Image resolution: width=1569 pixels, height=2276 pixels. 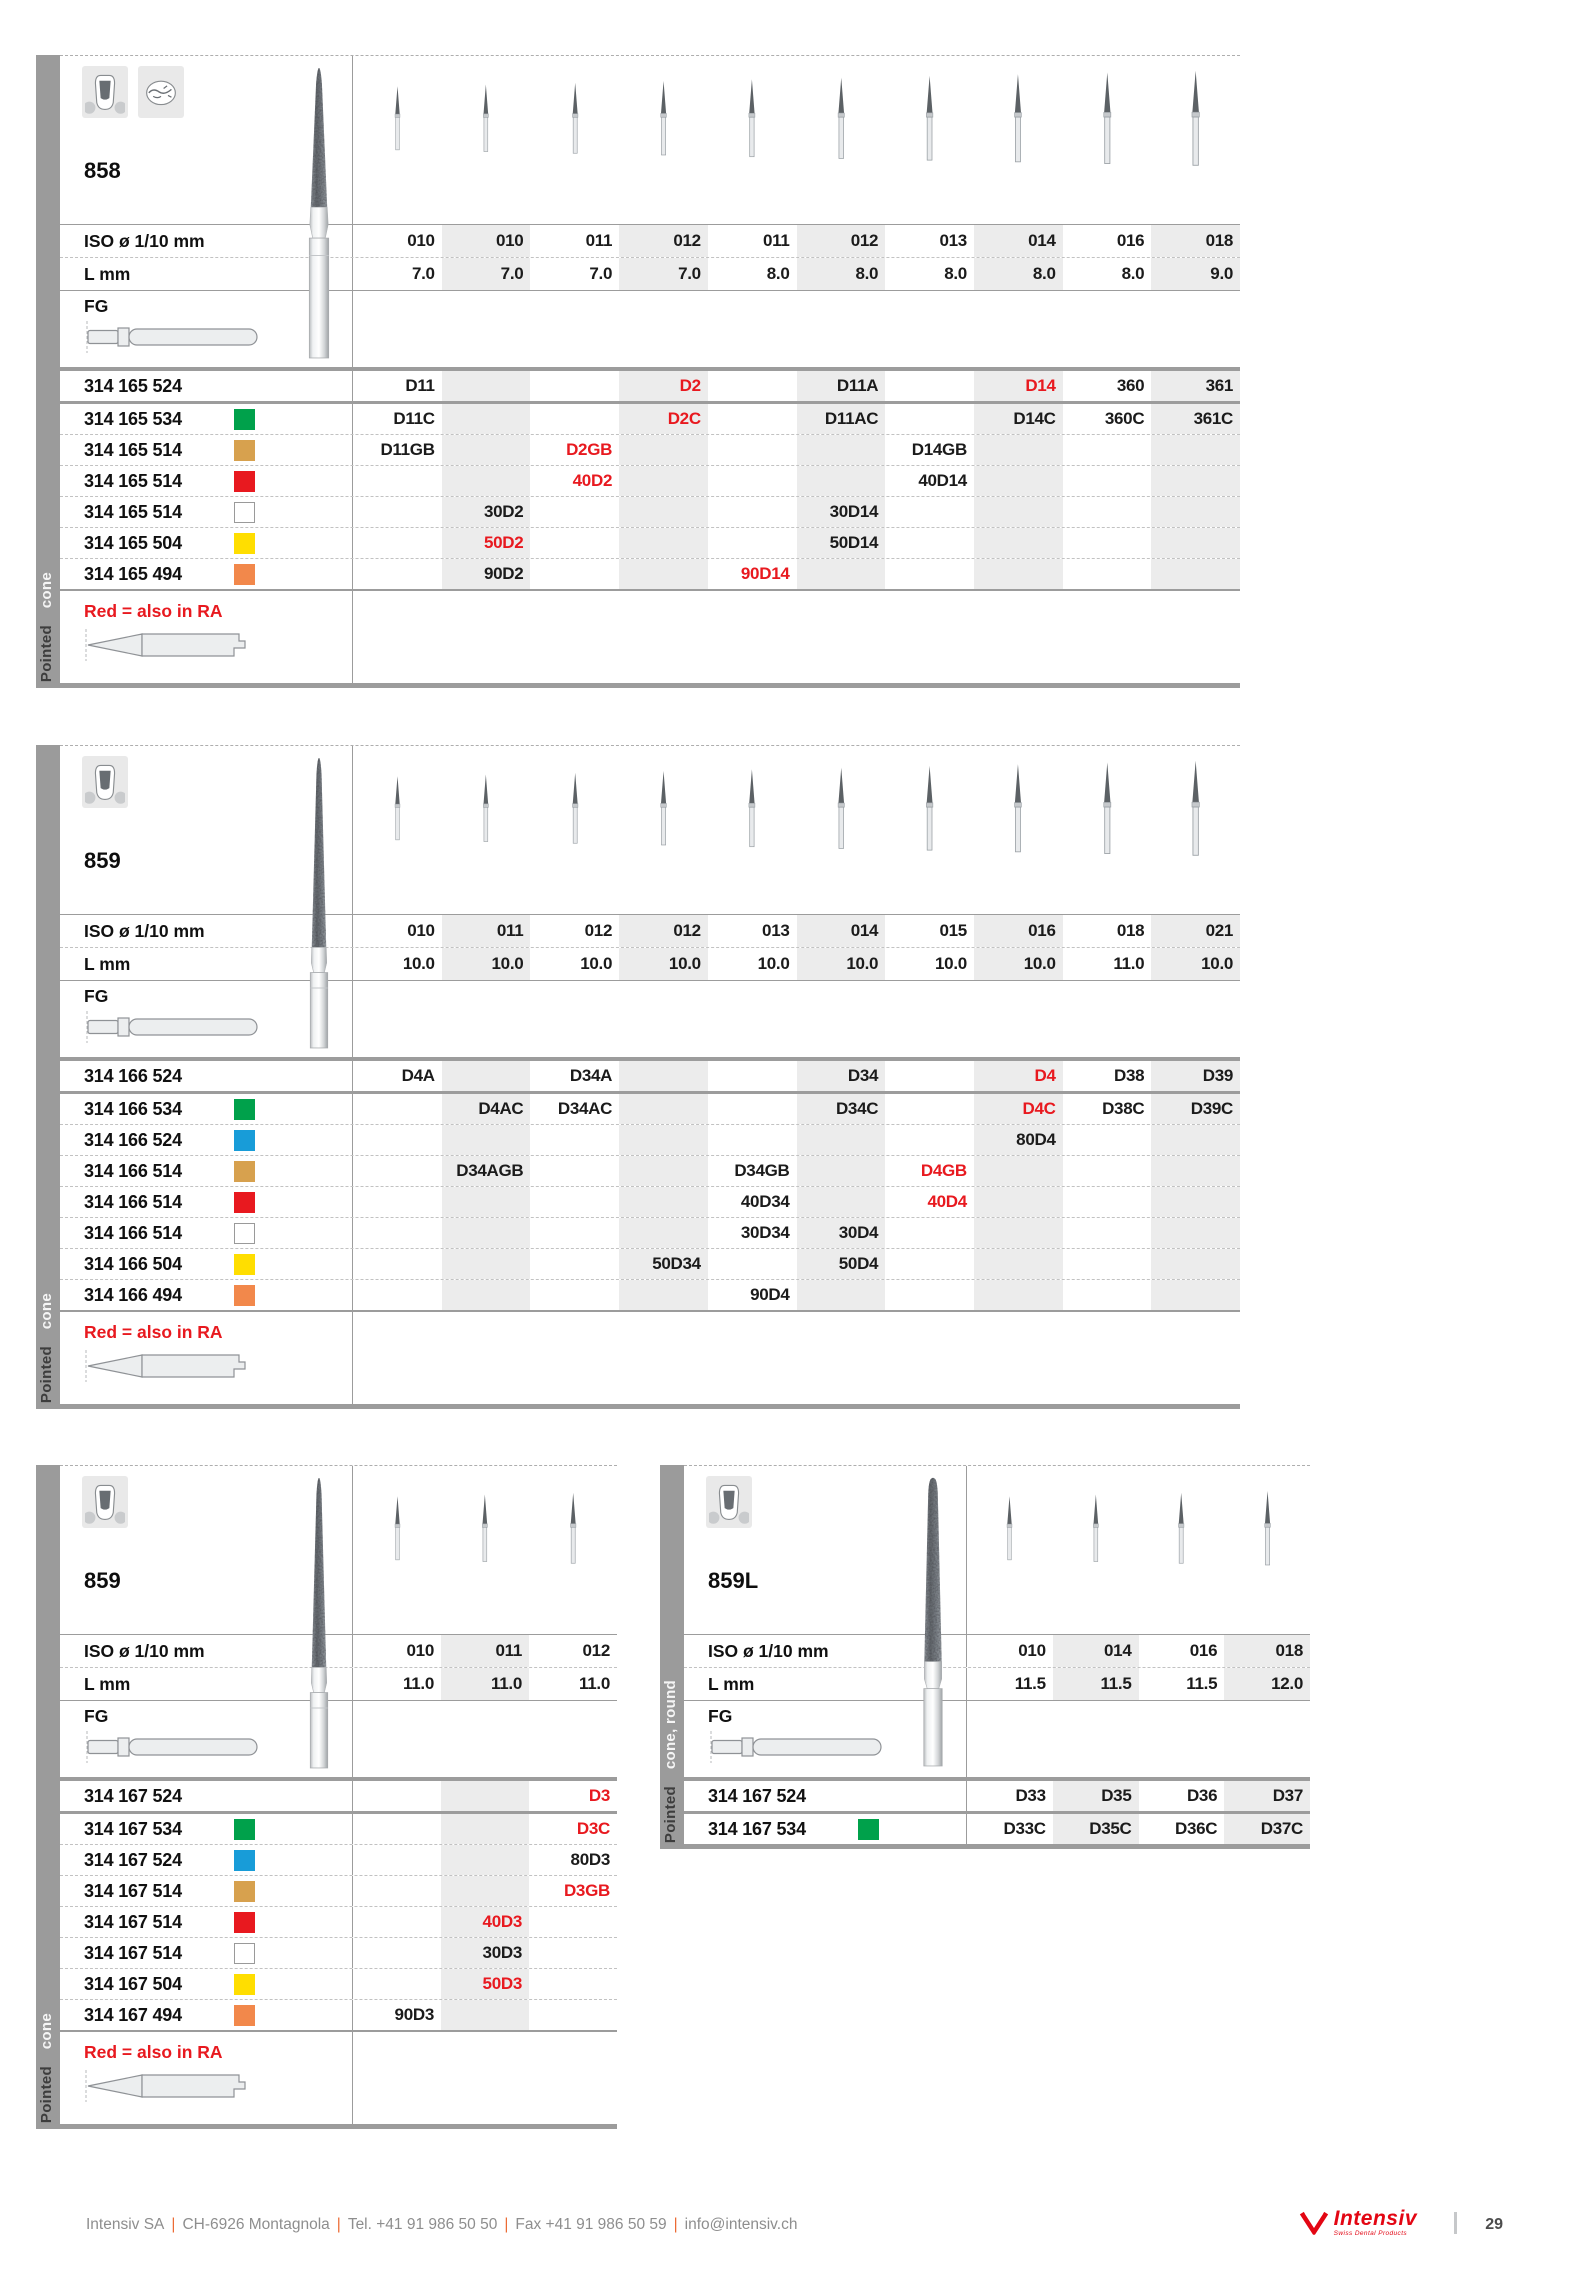 I want to click on ra-note-empty, so click(x=796, y=1358).